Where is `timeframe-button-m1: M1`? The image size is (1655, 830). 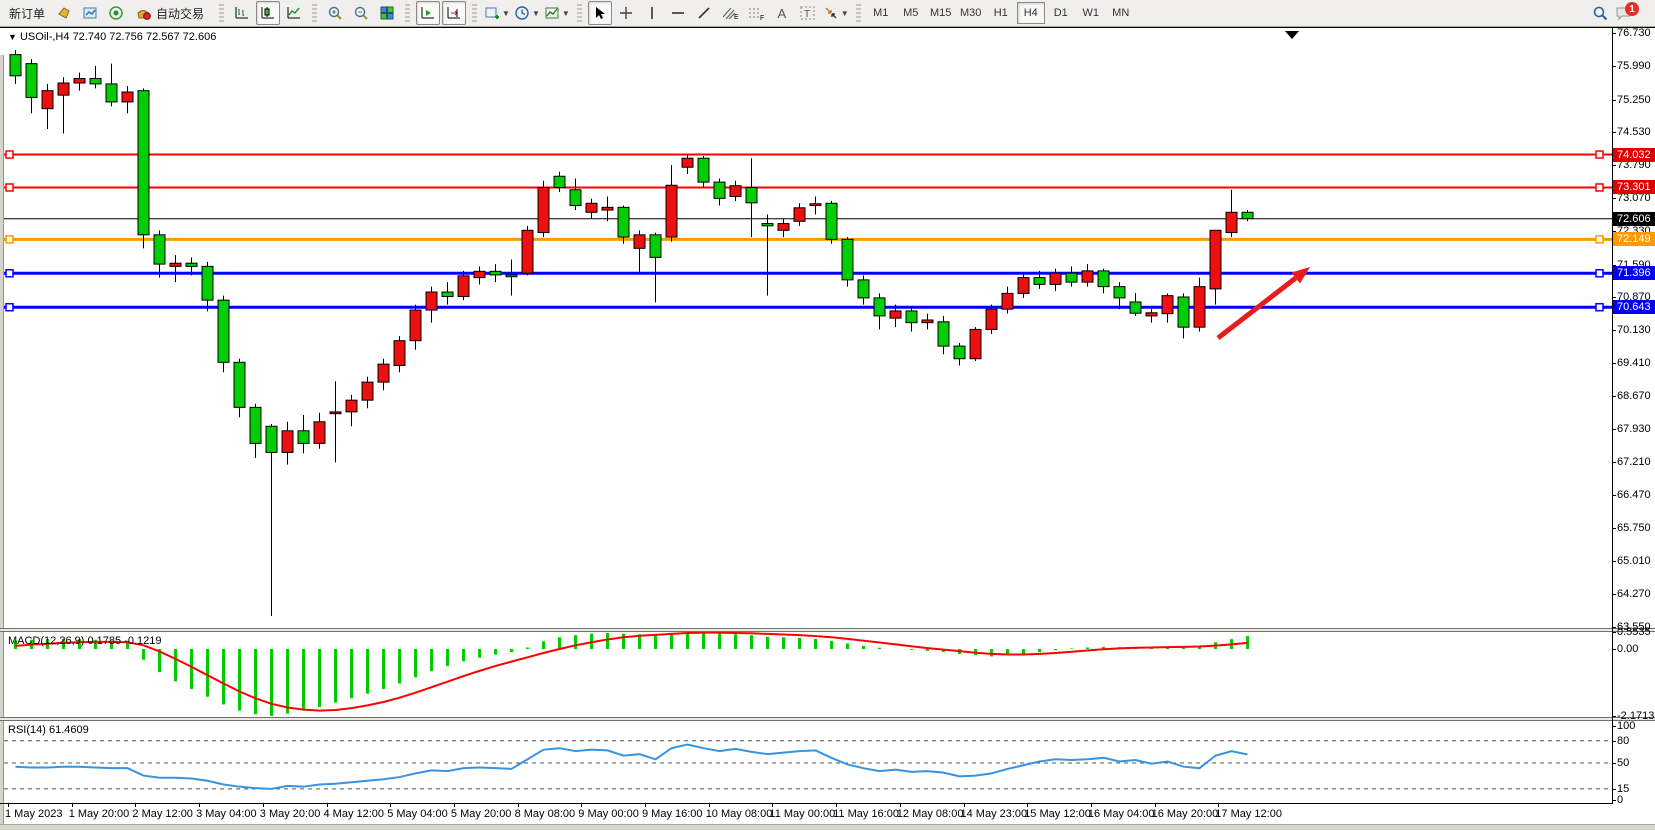
timeframe-button-m1: M1 is located at coordinates (881, 13).